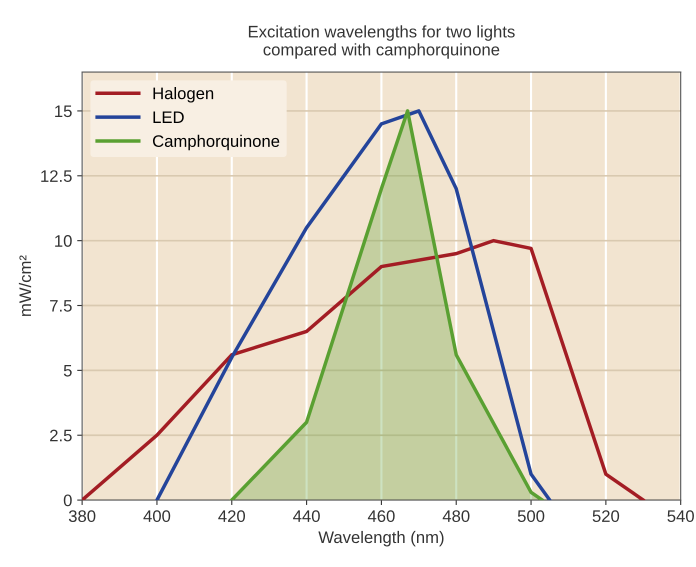 This screenshot has width=696, height=567. I want to click on y-tick-label: 2.5, so click(61, 436).